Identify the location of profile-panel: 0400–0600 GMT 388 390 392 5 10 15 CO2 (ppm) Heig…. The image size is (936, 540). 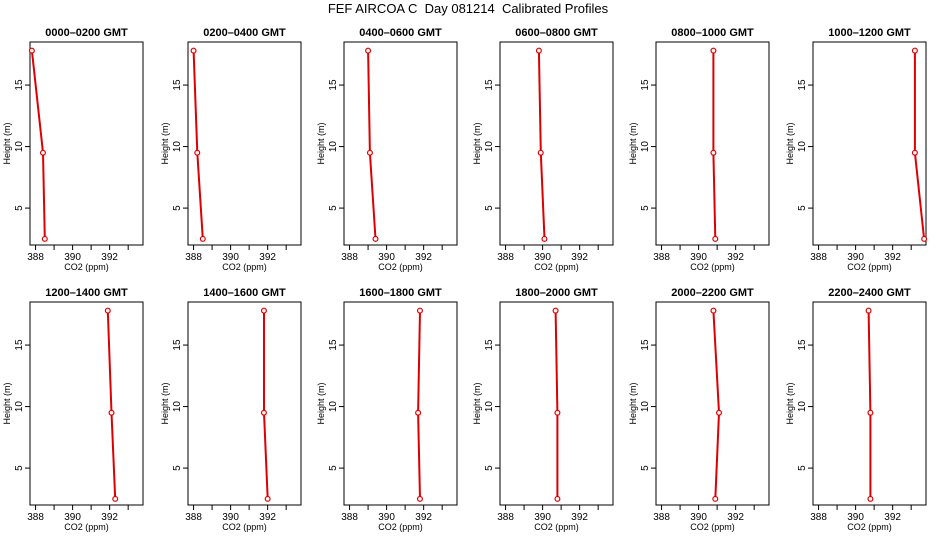
(387, 149).